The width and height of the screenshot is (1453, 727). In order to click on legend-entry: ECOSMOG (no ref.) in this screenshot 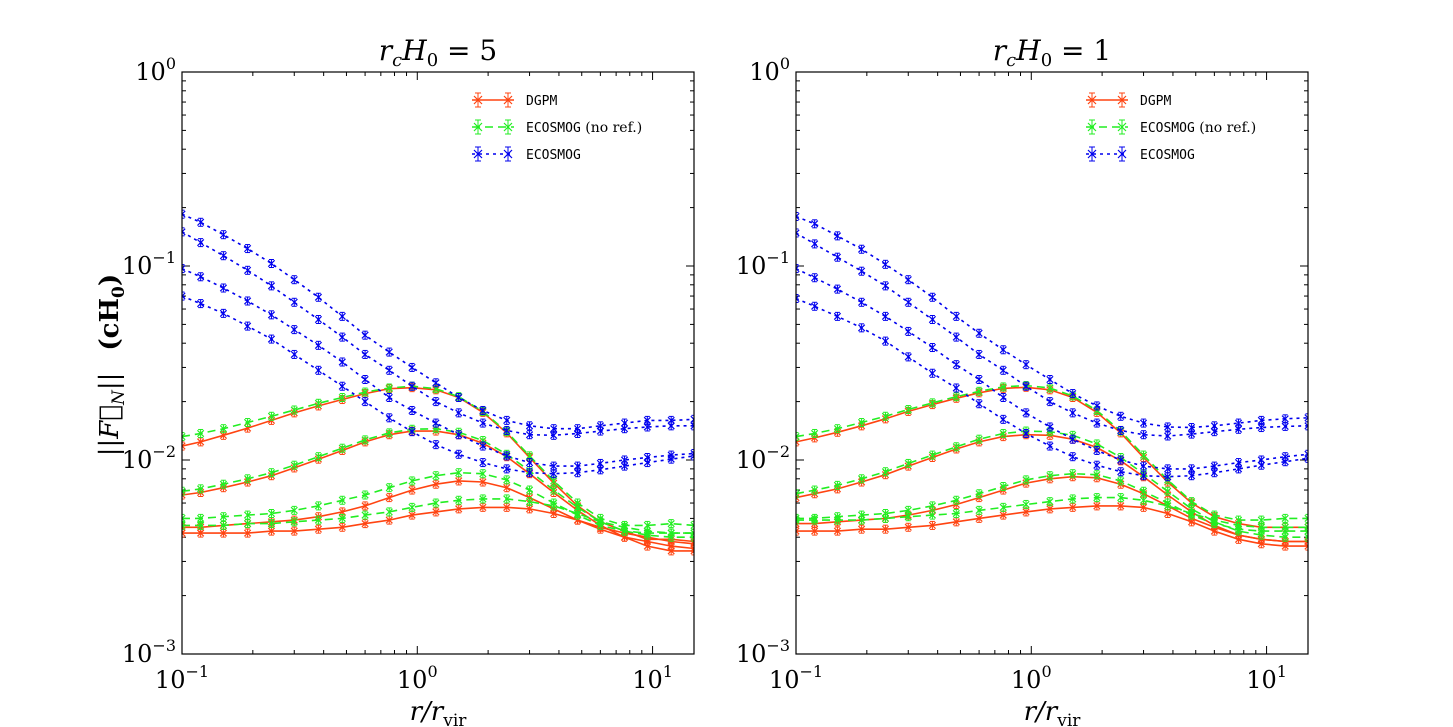, I will do `click(557, 127)`.